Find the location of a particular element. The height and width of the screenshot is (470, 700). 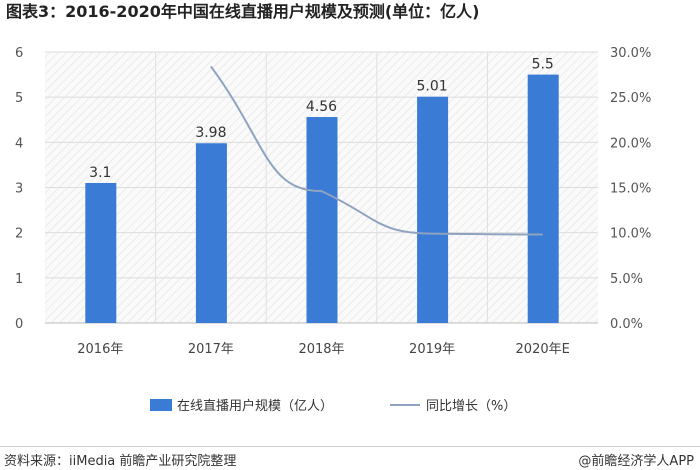

y-tick-label: 5 is located at coordinates (19, 98).